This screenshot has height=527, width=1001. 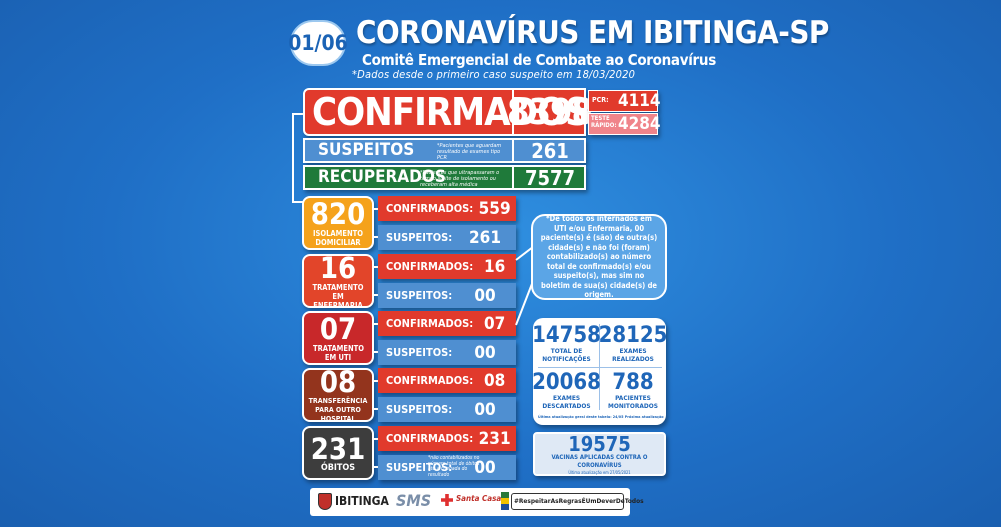 What do you see at coordinates (451, 112) in the screenshot?
I see `confirmados-label: CONFIRMADOS` at bounding box center [451, 112].